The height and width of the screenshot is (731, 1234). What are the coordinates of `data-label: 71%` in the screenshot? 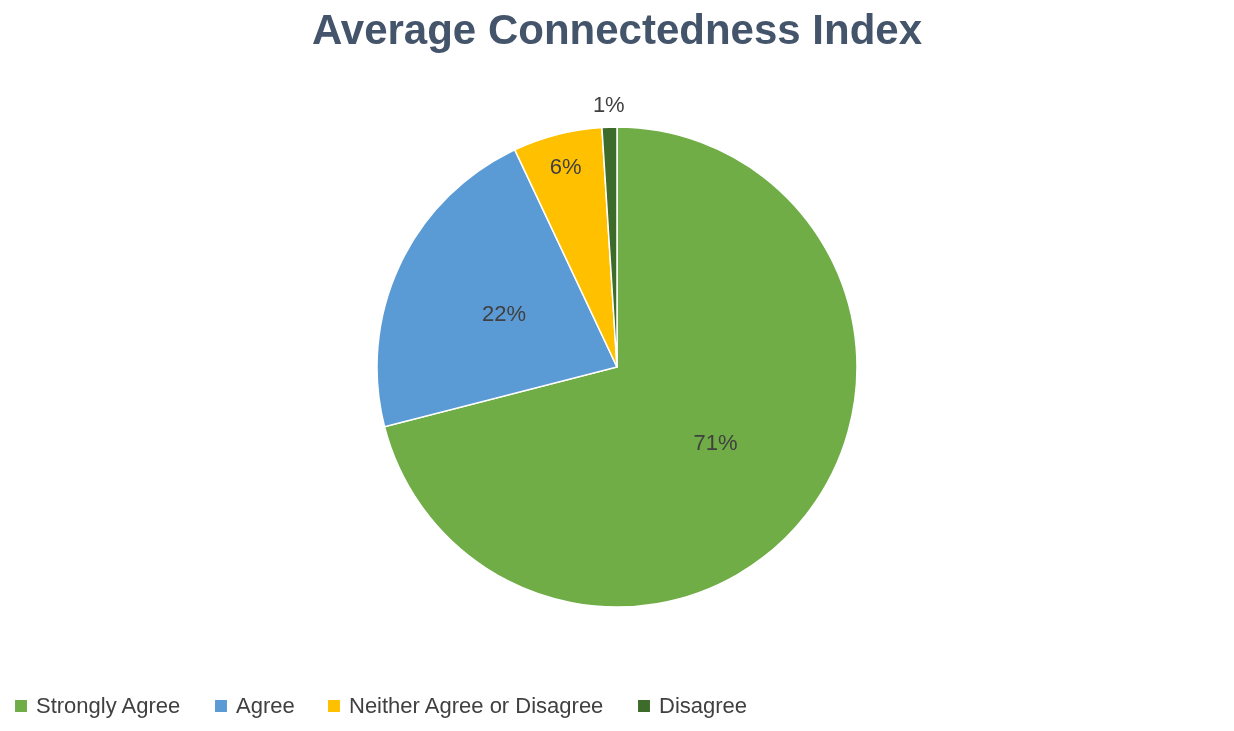 It's located at (715, 443).